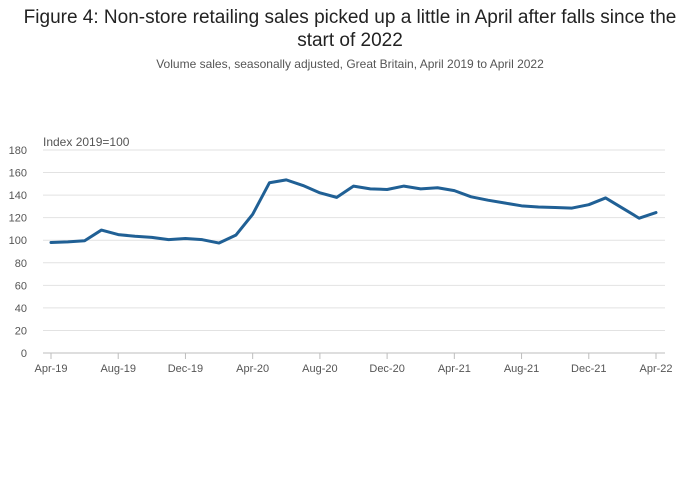 This screenshot has height=502, width=700. Describe the element at coordinates (18, 151) in the screenshot. I see `y-tick-label: 180` at that location.